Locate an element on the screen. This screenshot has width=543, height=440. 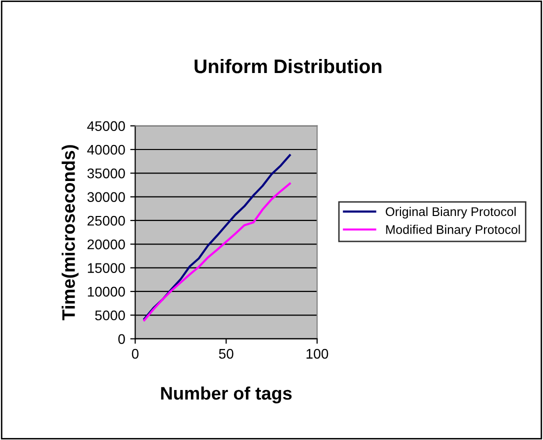
y-tick-label: 45000 is located at coordinates (106, 126).